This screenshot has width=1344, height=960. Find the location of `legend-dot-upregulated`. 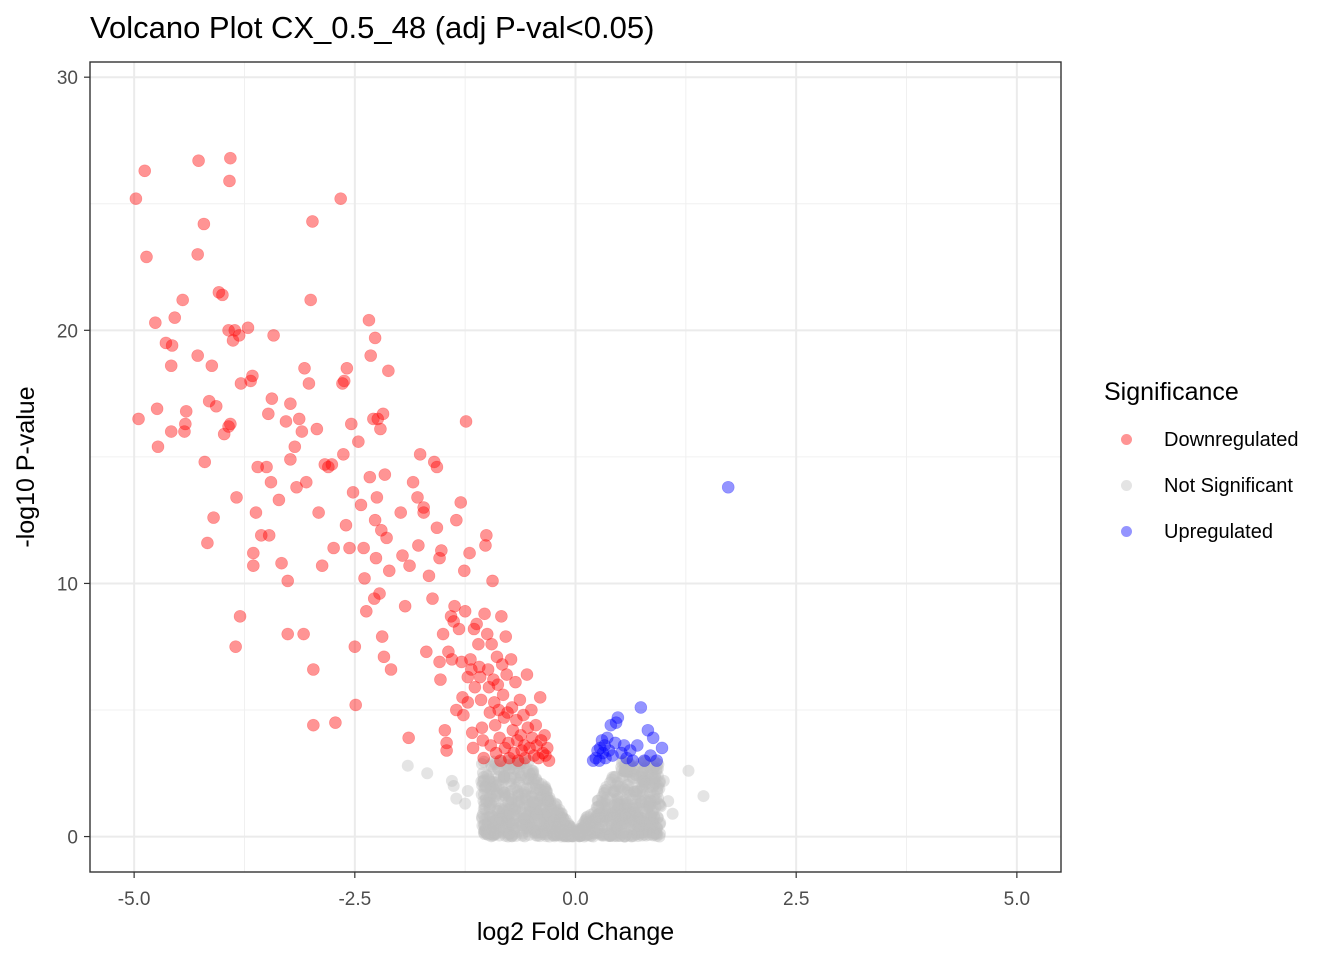

legend-dot-upregulated is located at coordinates (1126, 531).